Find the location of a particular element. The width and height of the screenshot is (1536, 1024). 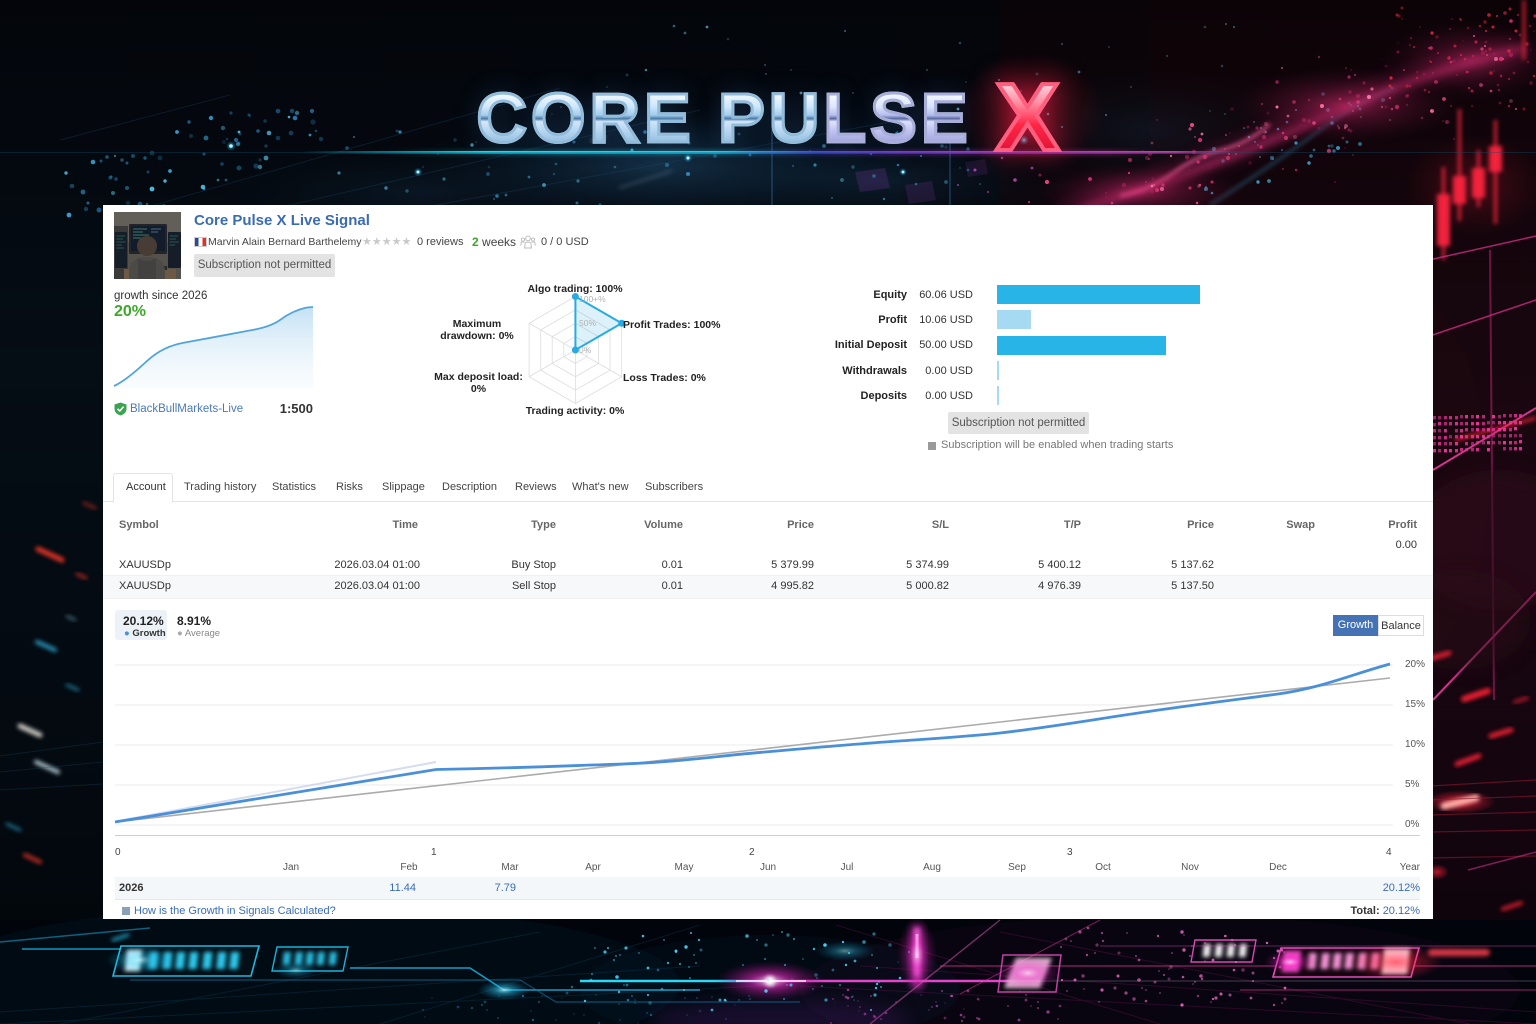

svg-text: 0% is located at coordinates (585, 350).